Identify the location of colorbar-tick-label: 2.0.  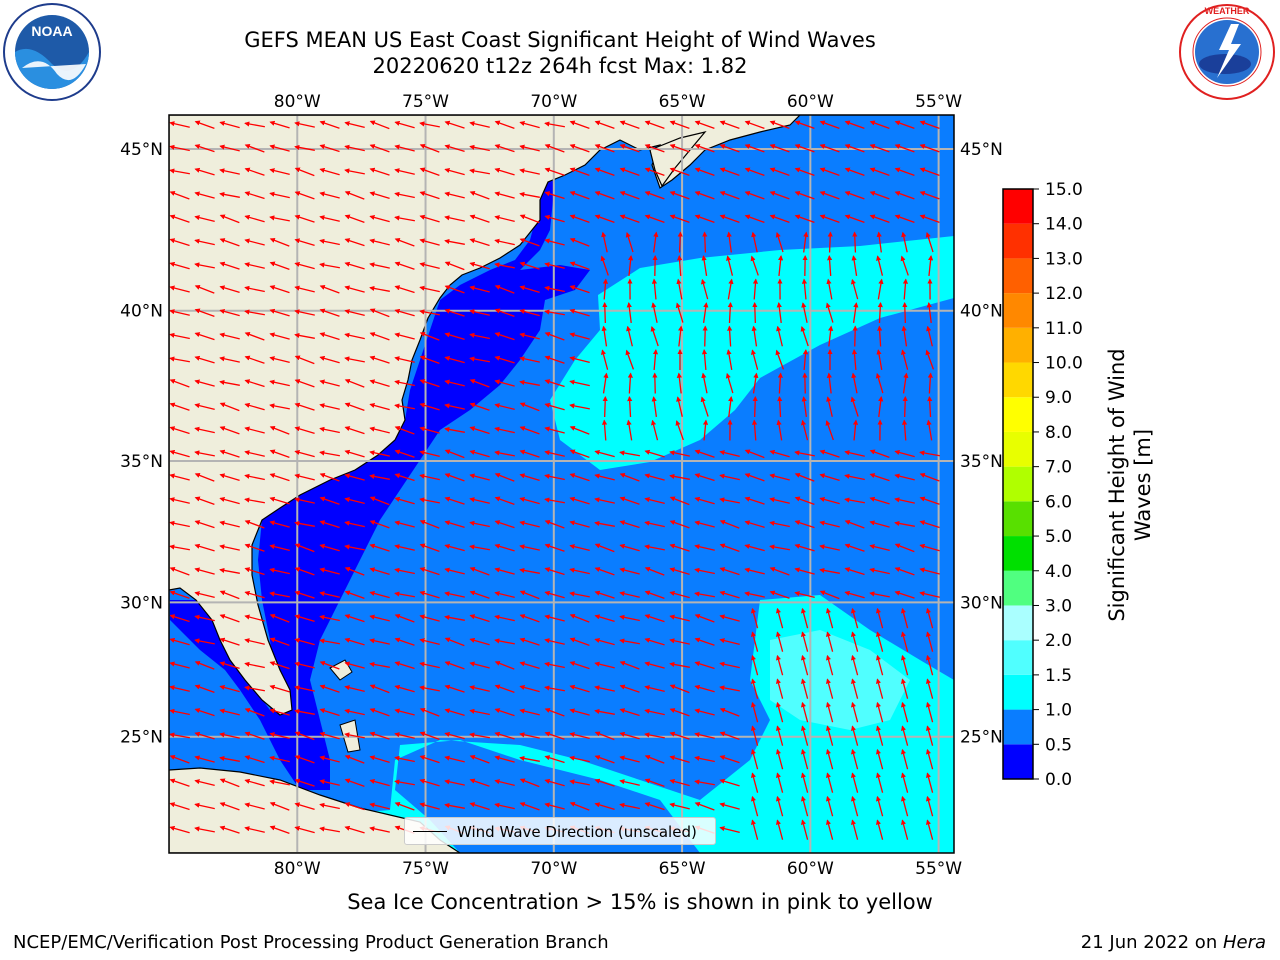
(1058, 641).